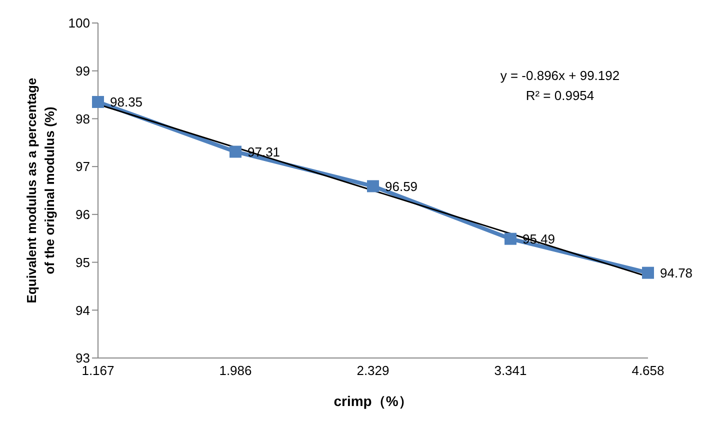 The image size is (712, 425). Describe the element at coordinates (83, 358) in the screenshot. I see `y-tick-label: 93` at that location.